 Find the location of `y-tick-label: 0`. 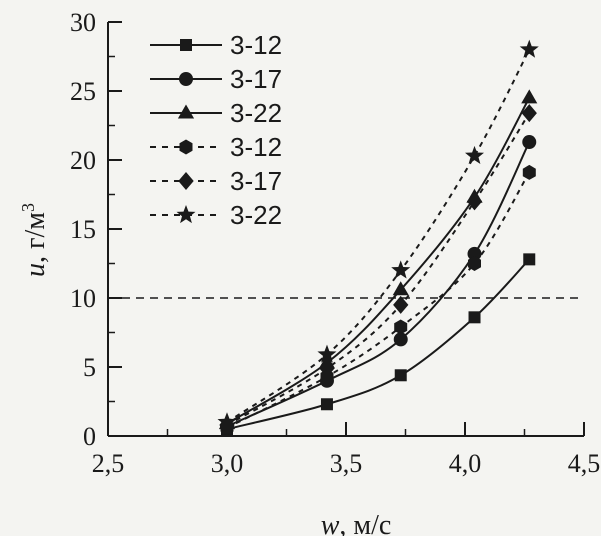

y-tick-label: 0 is located at coordinates (89, 436).